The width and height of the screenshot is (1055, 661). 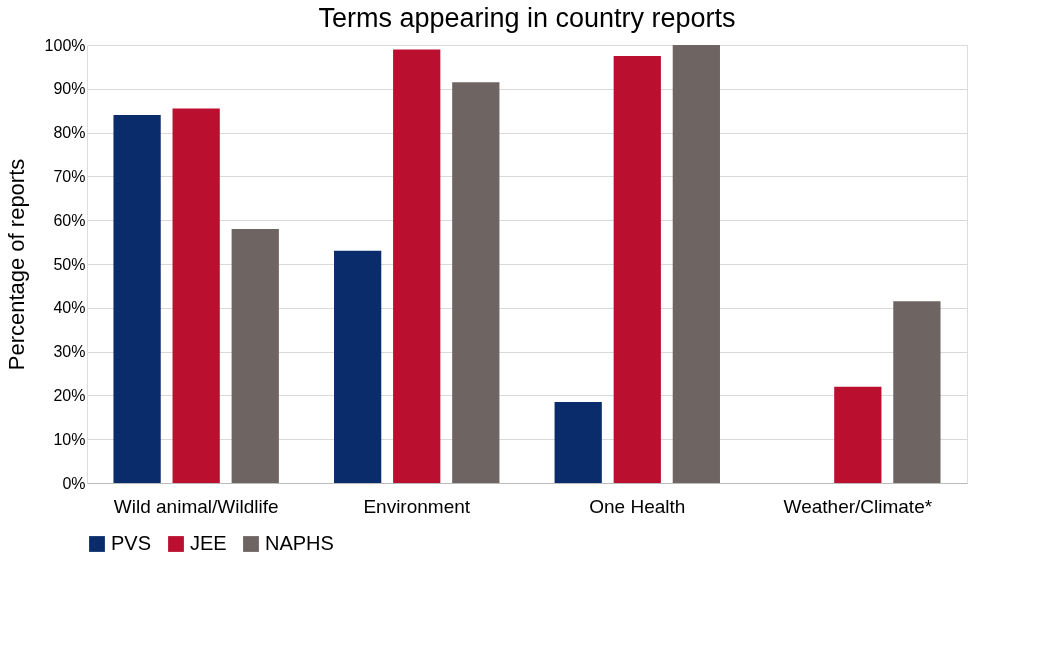 I want to click on y-tick-label: 90%, so click(x=69, y=89).